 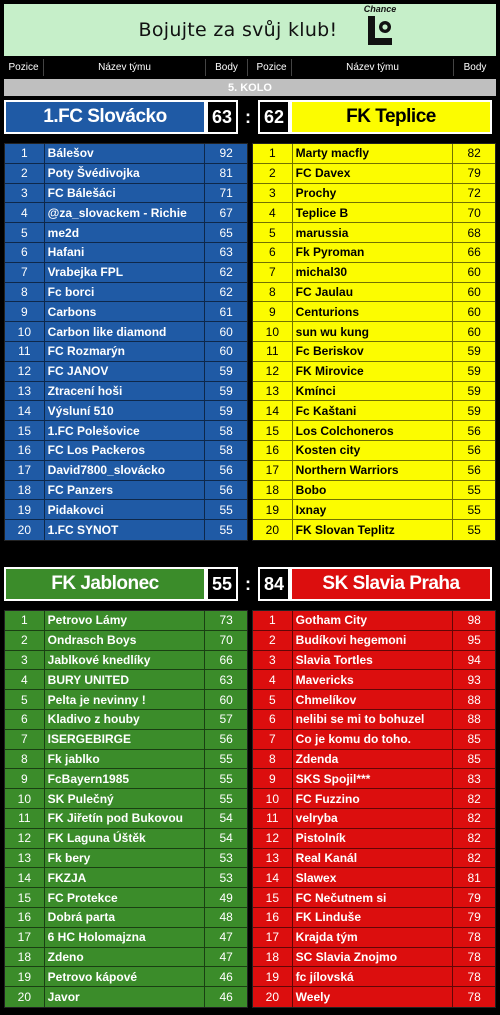 What do you see at coordinates (373, 660) in the screenshot?
I see `team-name-cell: Slavia Tortles` at bounding box center [373, 660].